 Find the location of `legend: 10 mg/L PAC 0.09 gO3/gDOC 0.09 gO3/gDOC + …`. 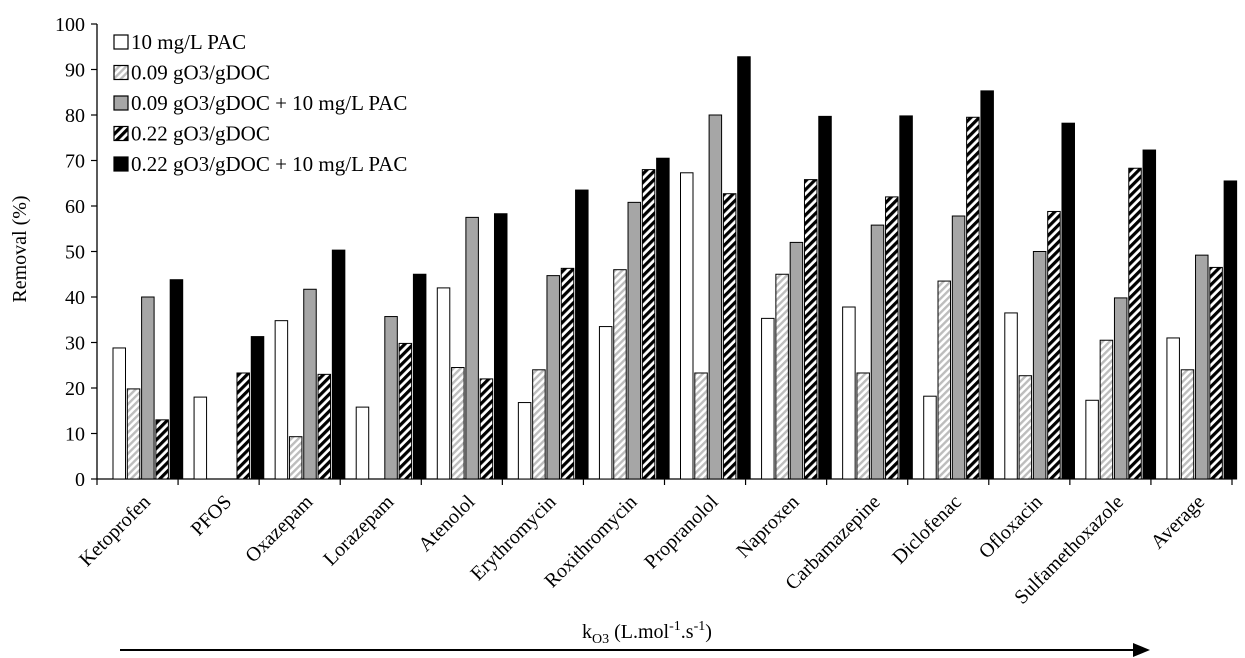

legend: 10 mg/L PAC 0.09 gO3/gDOC 0.09 gO3/gDOC + … is located at coordinates (260, 103).